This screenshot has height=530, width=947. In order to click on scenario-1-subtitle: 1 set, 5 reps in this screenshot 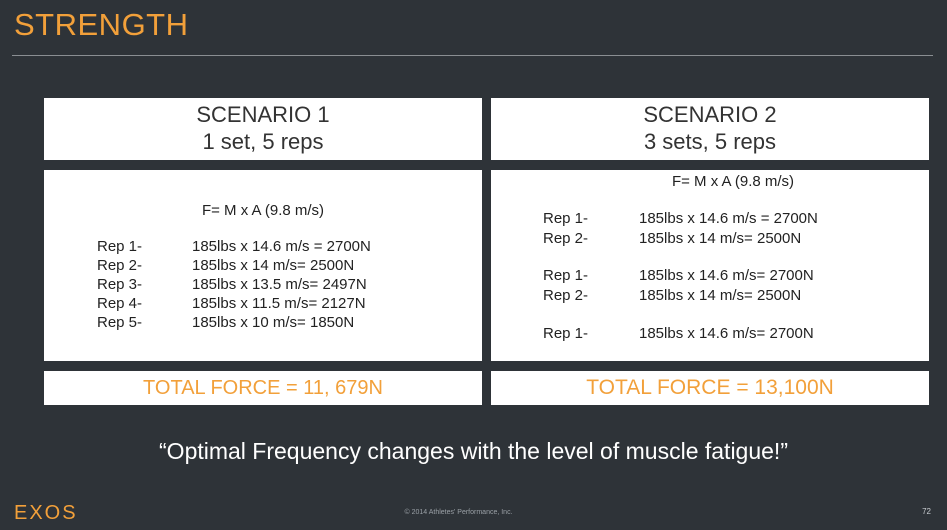, I will do `click(263, 141)`.